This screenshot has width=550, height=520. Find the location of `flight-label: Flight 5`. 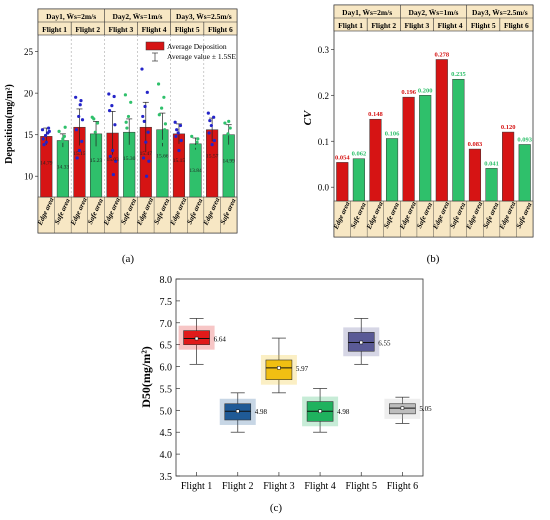

flight-label: Flight 5 is located at coordinates (483, 25).